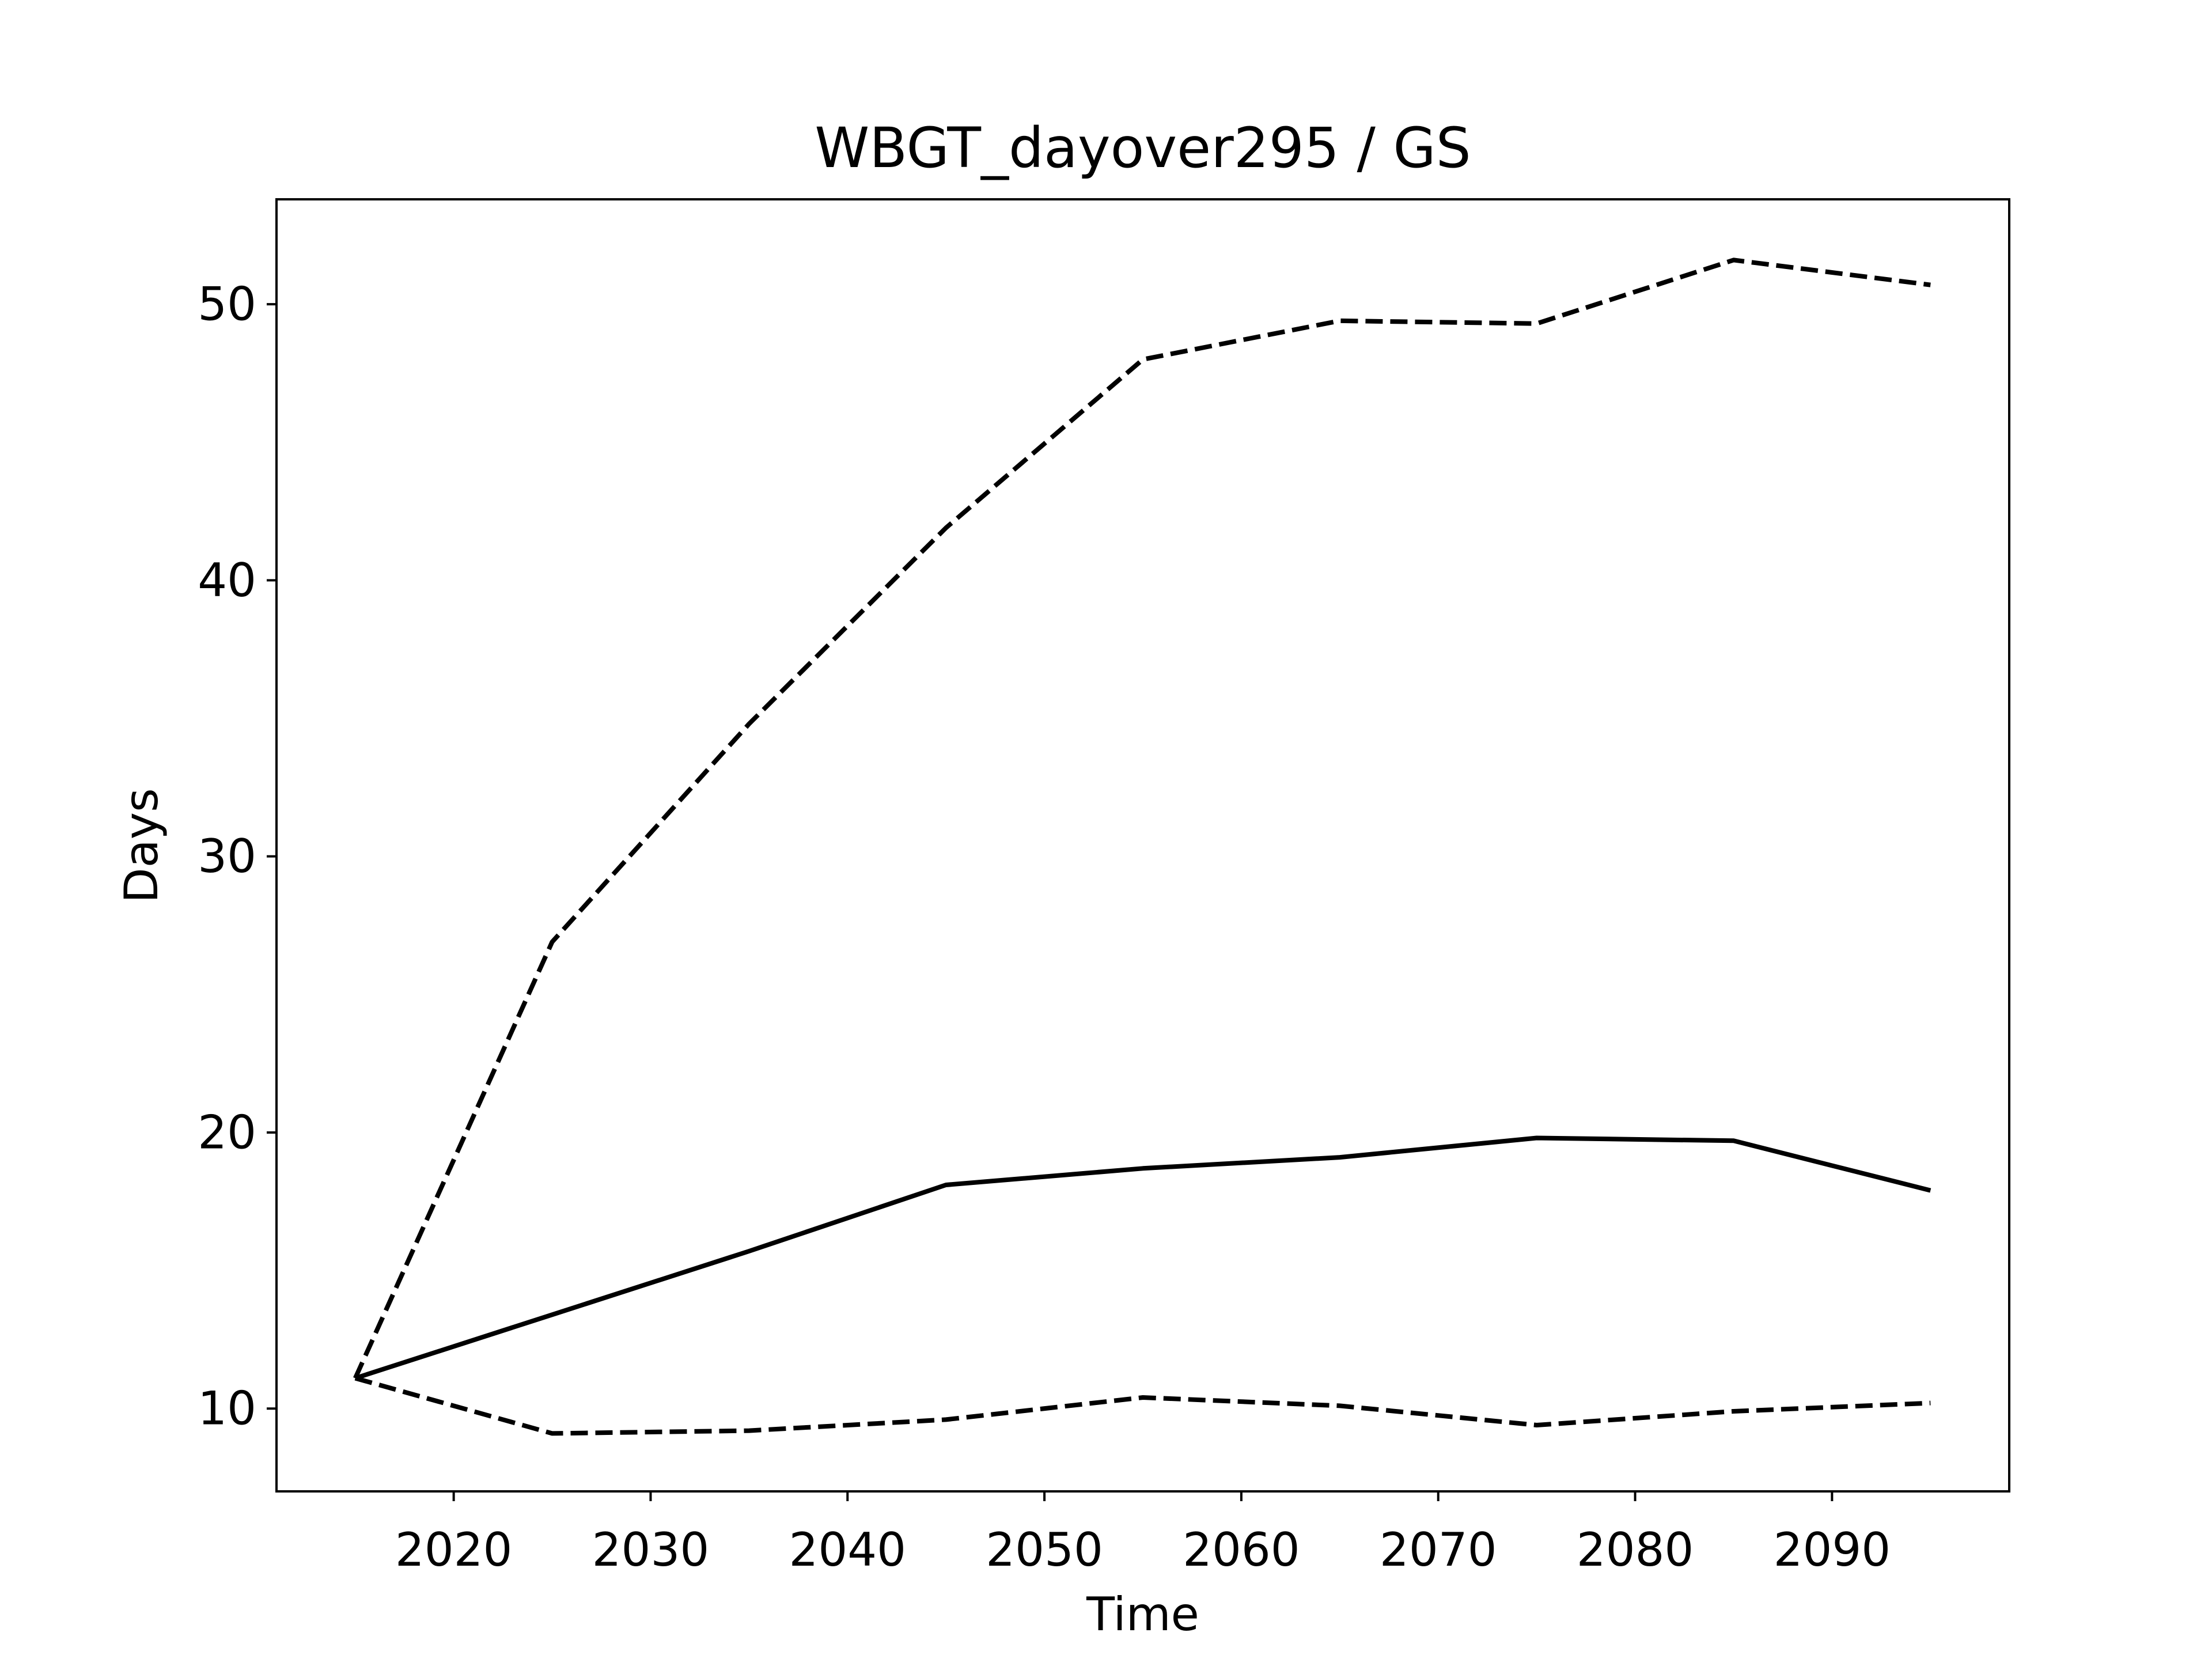 The height and width of the screenshot is (1659, 2212). I want to click on y-tick-label: 50, so click(227, 304).